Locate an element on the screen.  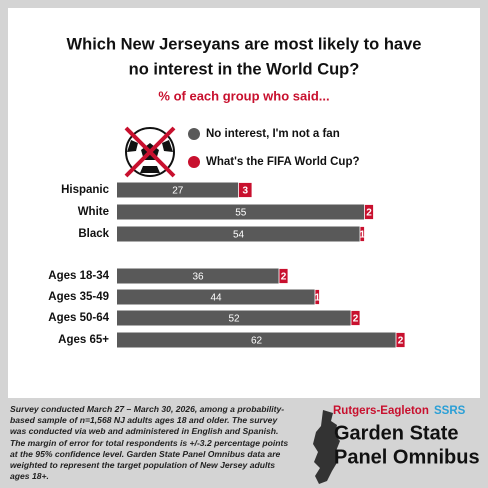
icon is located at coordinates (150, 152).